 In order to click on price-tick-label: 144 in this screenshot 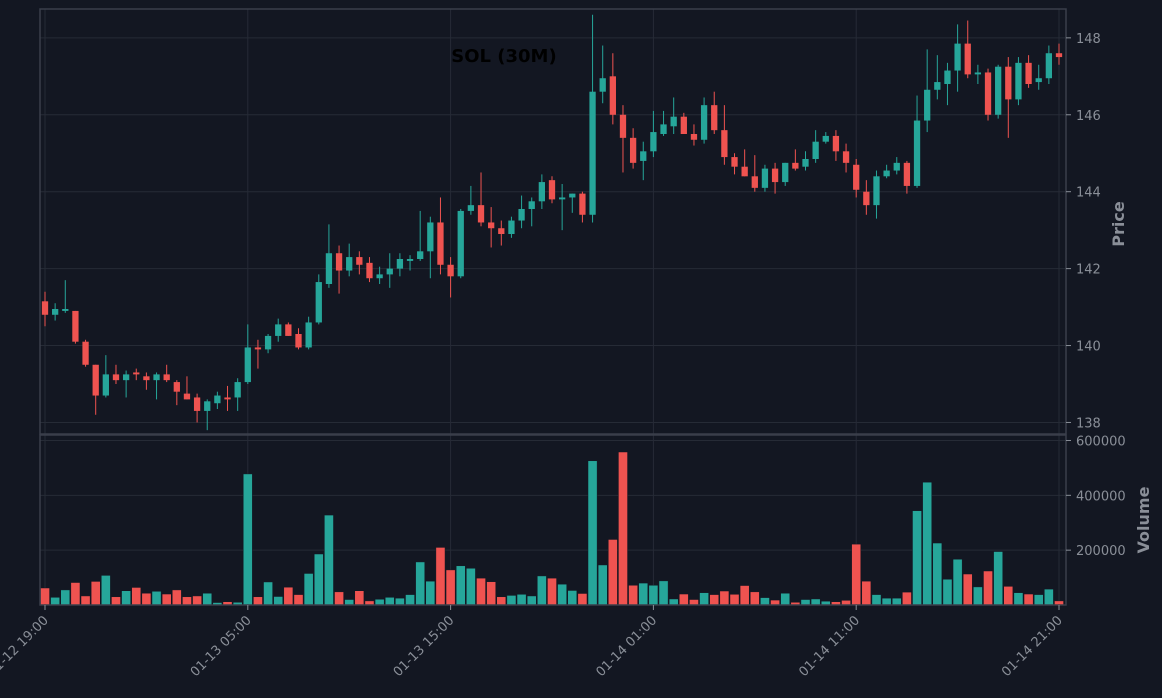, I will do `click(1088, 193)`.